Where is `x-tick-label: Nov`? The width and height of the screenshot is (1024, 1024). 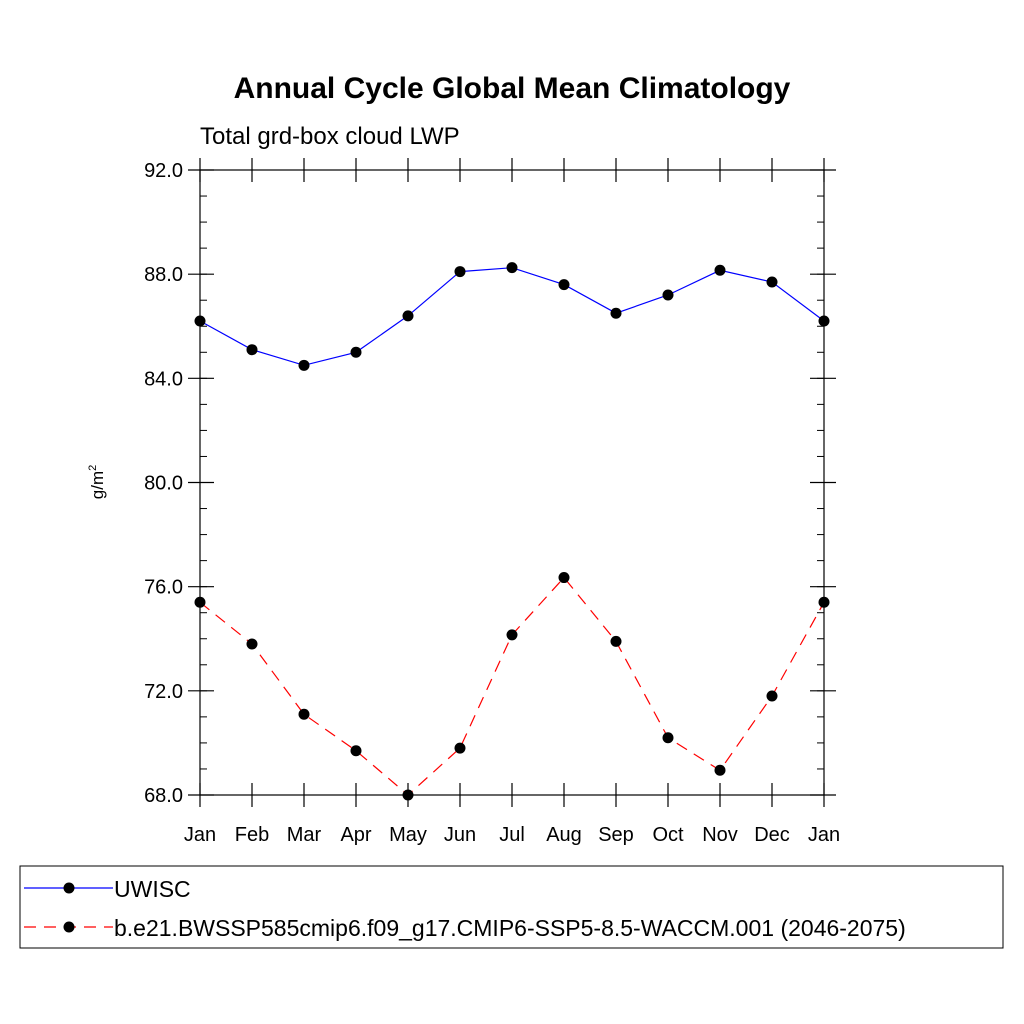
x-tick-label: Nov is located at coordinates (720, 835).